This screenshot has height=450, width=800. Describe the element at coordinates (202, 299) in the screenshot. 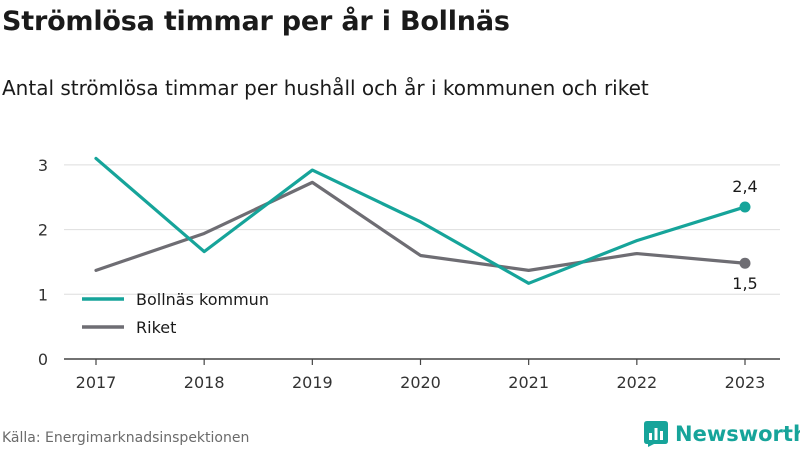

I see `legend-label: Bollnäs kommun` at that location.